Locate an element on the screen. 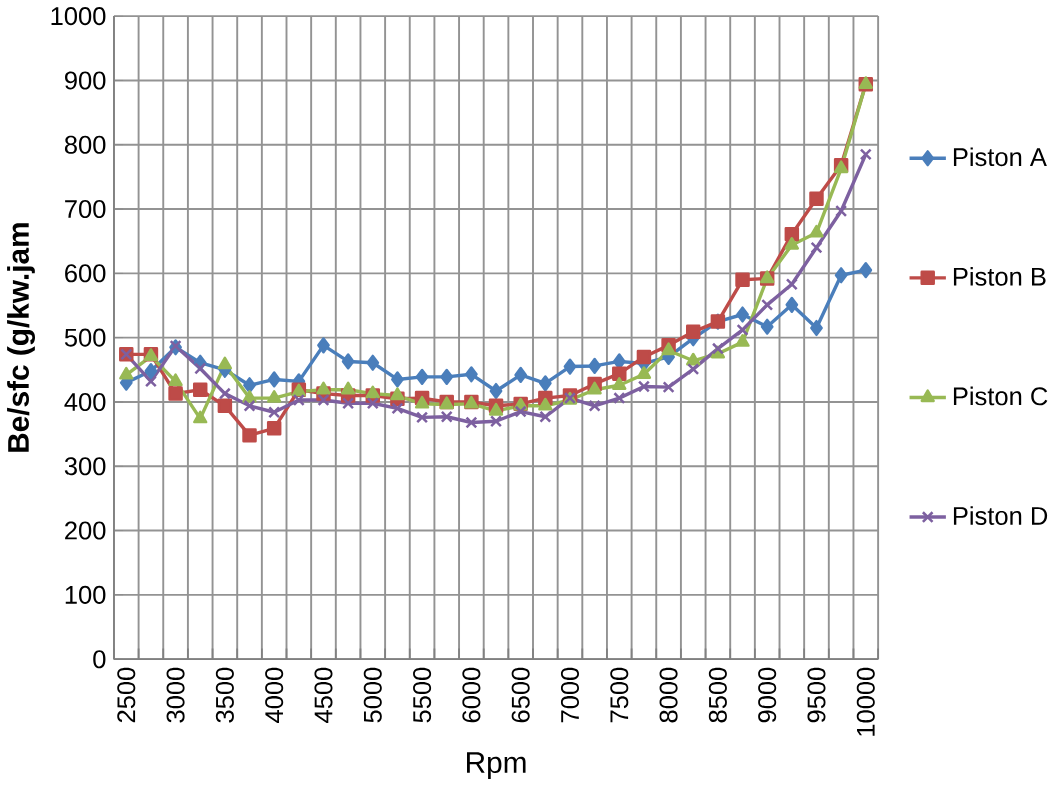 This screenshot has height=786, width=1059. x-tick-label: 2500 is located at coordinates (126, 695).